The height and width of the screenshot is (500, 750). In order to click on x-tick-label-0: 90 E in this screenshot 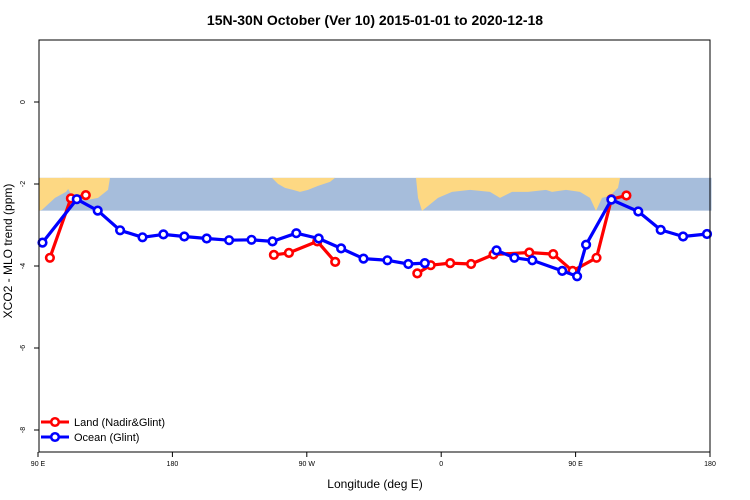, I will do `click(38, 464)`.